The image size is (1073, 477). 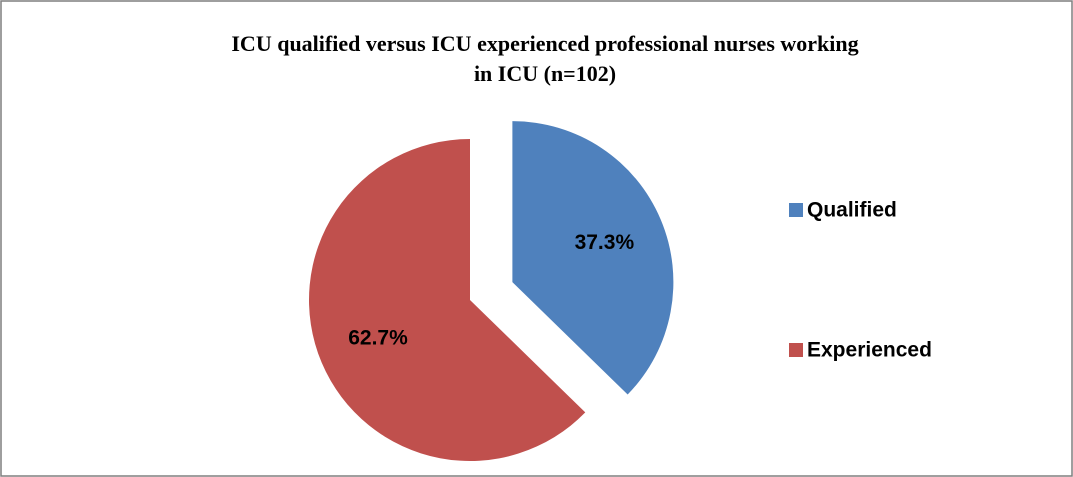 What do you see at coordinates (605, 242) in the screenshot?
I see `data-label: 37.3%` at bounding box center [605, 242].